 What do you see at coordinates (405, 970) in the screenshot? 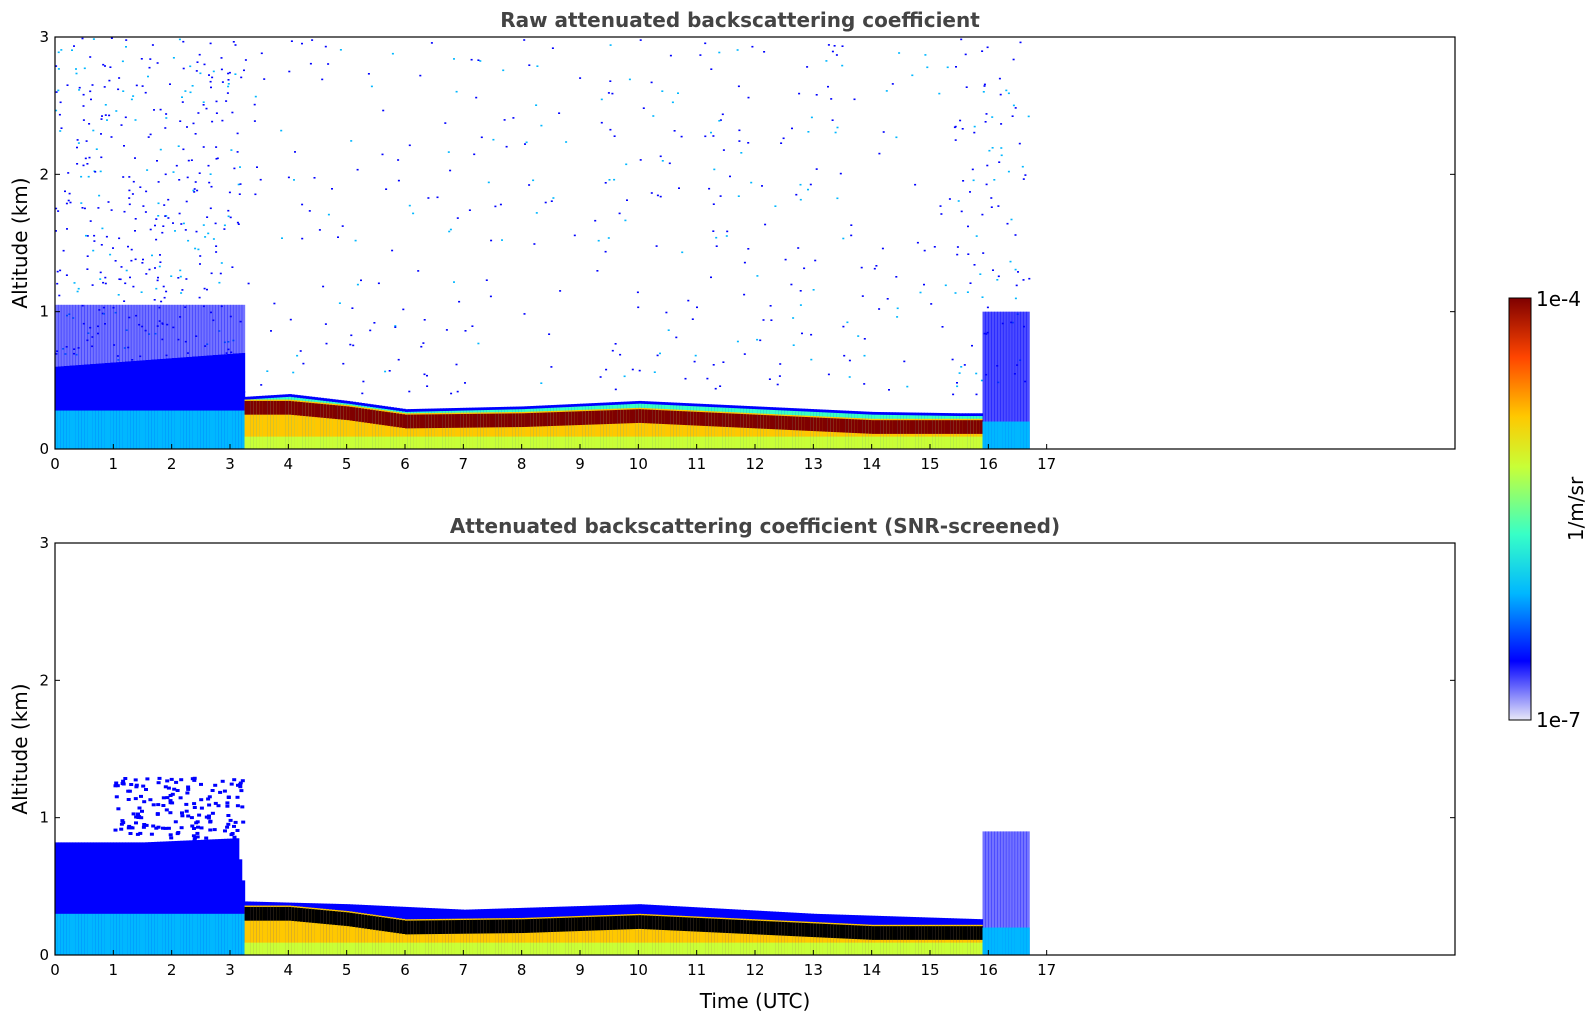
I see `x-tick-label: 6` at bounding box center [405, 970].